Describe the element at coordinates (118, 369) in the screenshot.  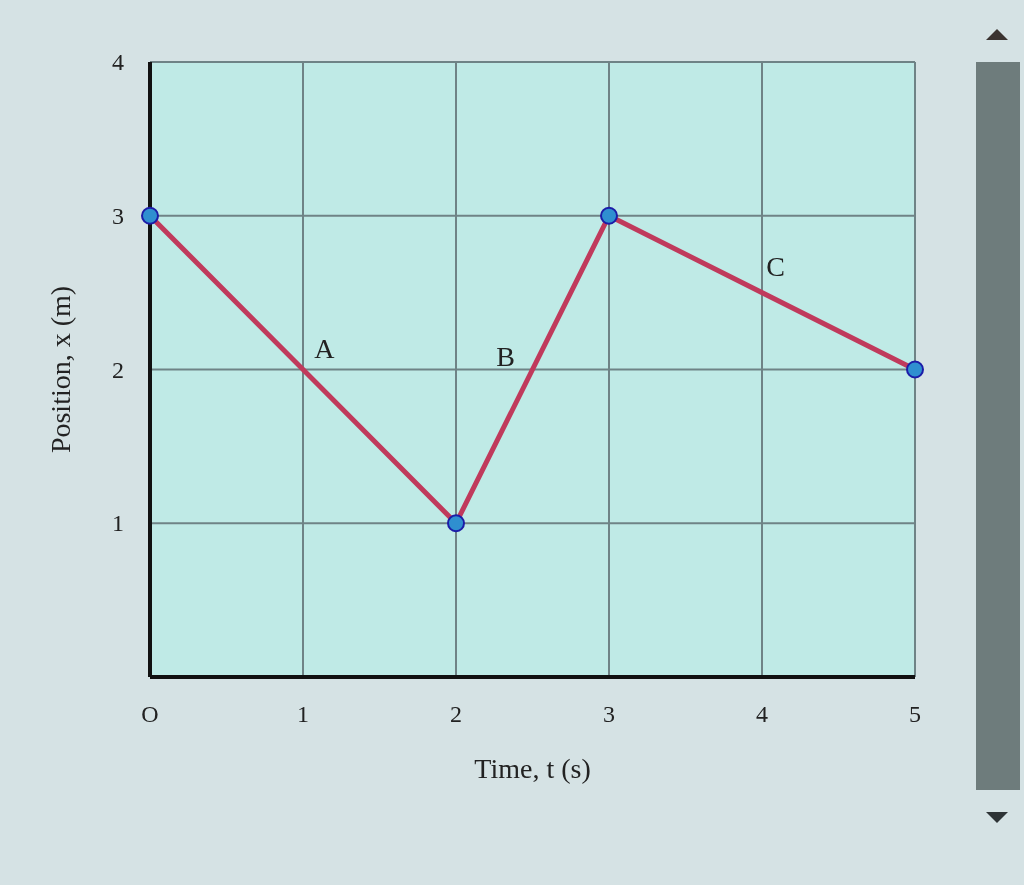
I see `y-tick-label: 2` at that location.